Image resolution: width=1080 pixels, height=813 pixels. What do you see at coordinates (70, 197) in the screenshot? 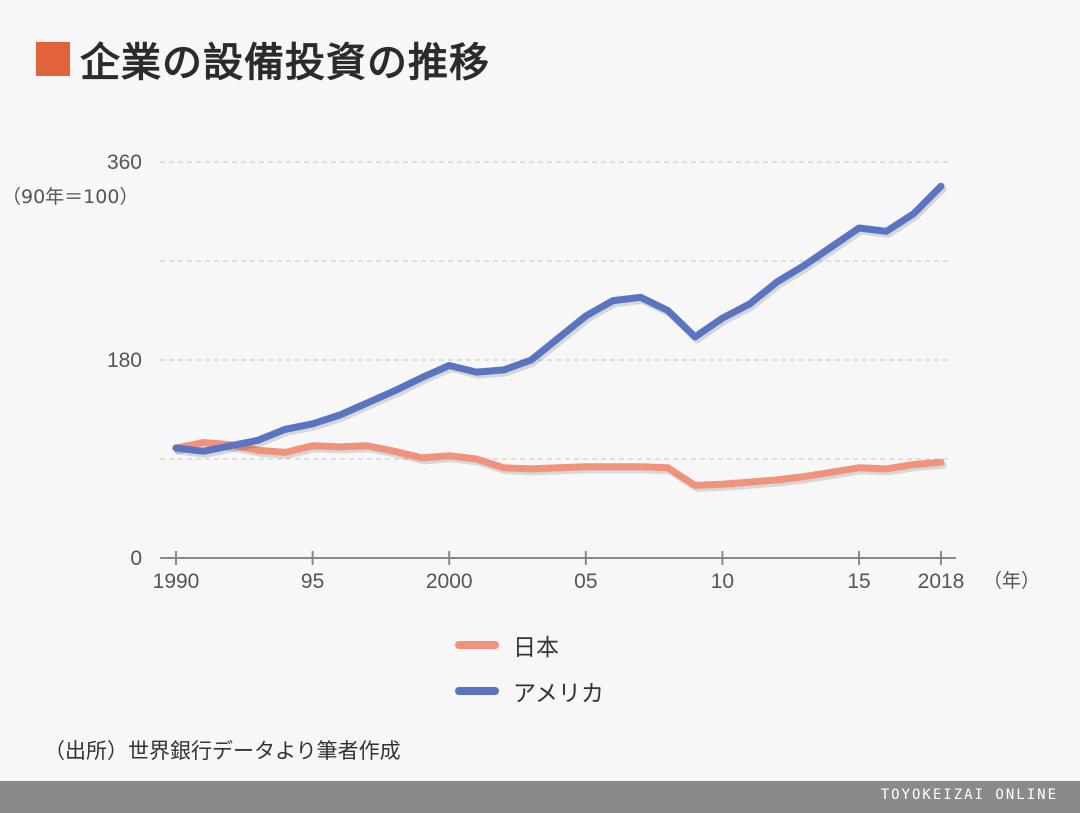
I see `y-unit-label: （90年＝100）` at bounding box center [70, 197].